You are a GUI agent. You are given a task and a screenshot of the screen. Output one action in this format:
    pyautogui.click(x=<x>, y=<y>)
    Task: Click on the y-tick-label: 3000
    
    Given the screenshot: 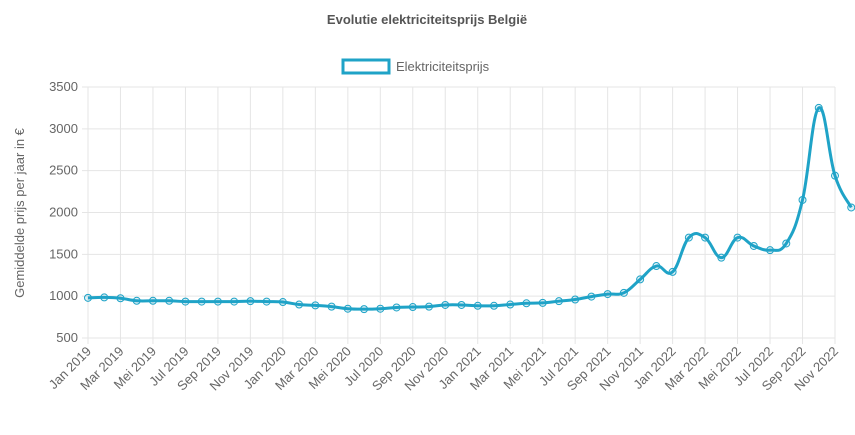 What is the action you would take?
    pyautogui.click(x=63, y=128)
    